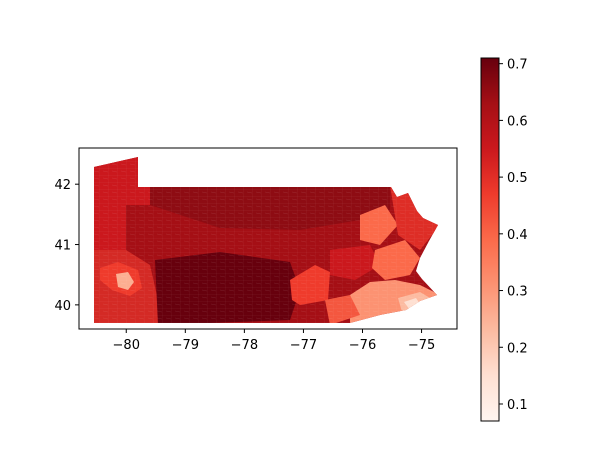 This screenshot has height=473, width=612. What do you see at coordinates (362, 345) in the screenshot?
I see `x-tick-label: −76` at bounding box center [362, 345].